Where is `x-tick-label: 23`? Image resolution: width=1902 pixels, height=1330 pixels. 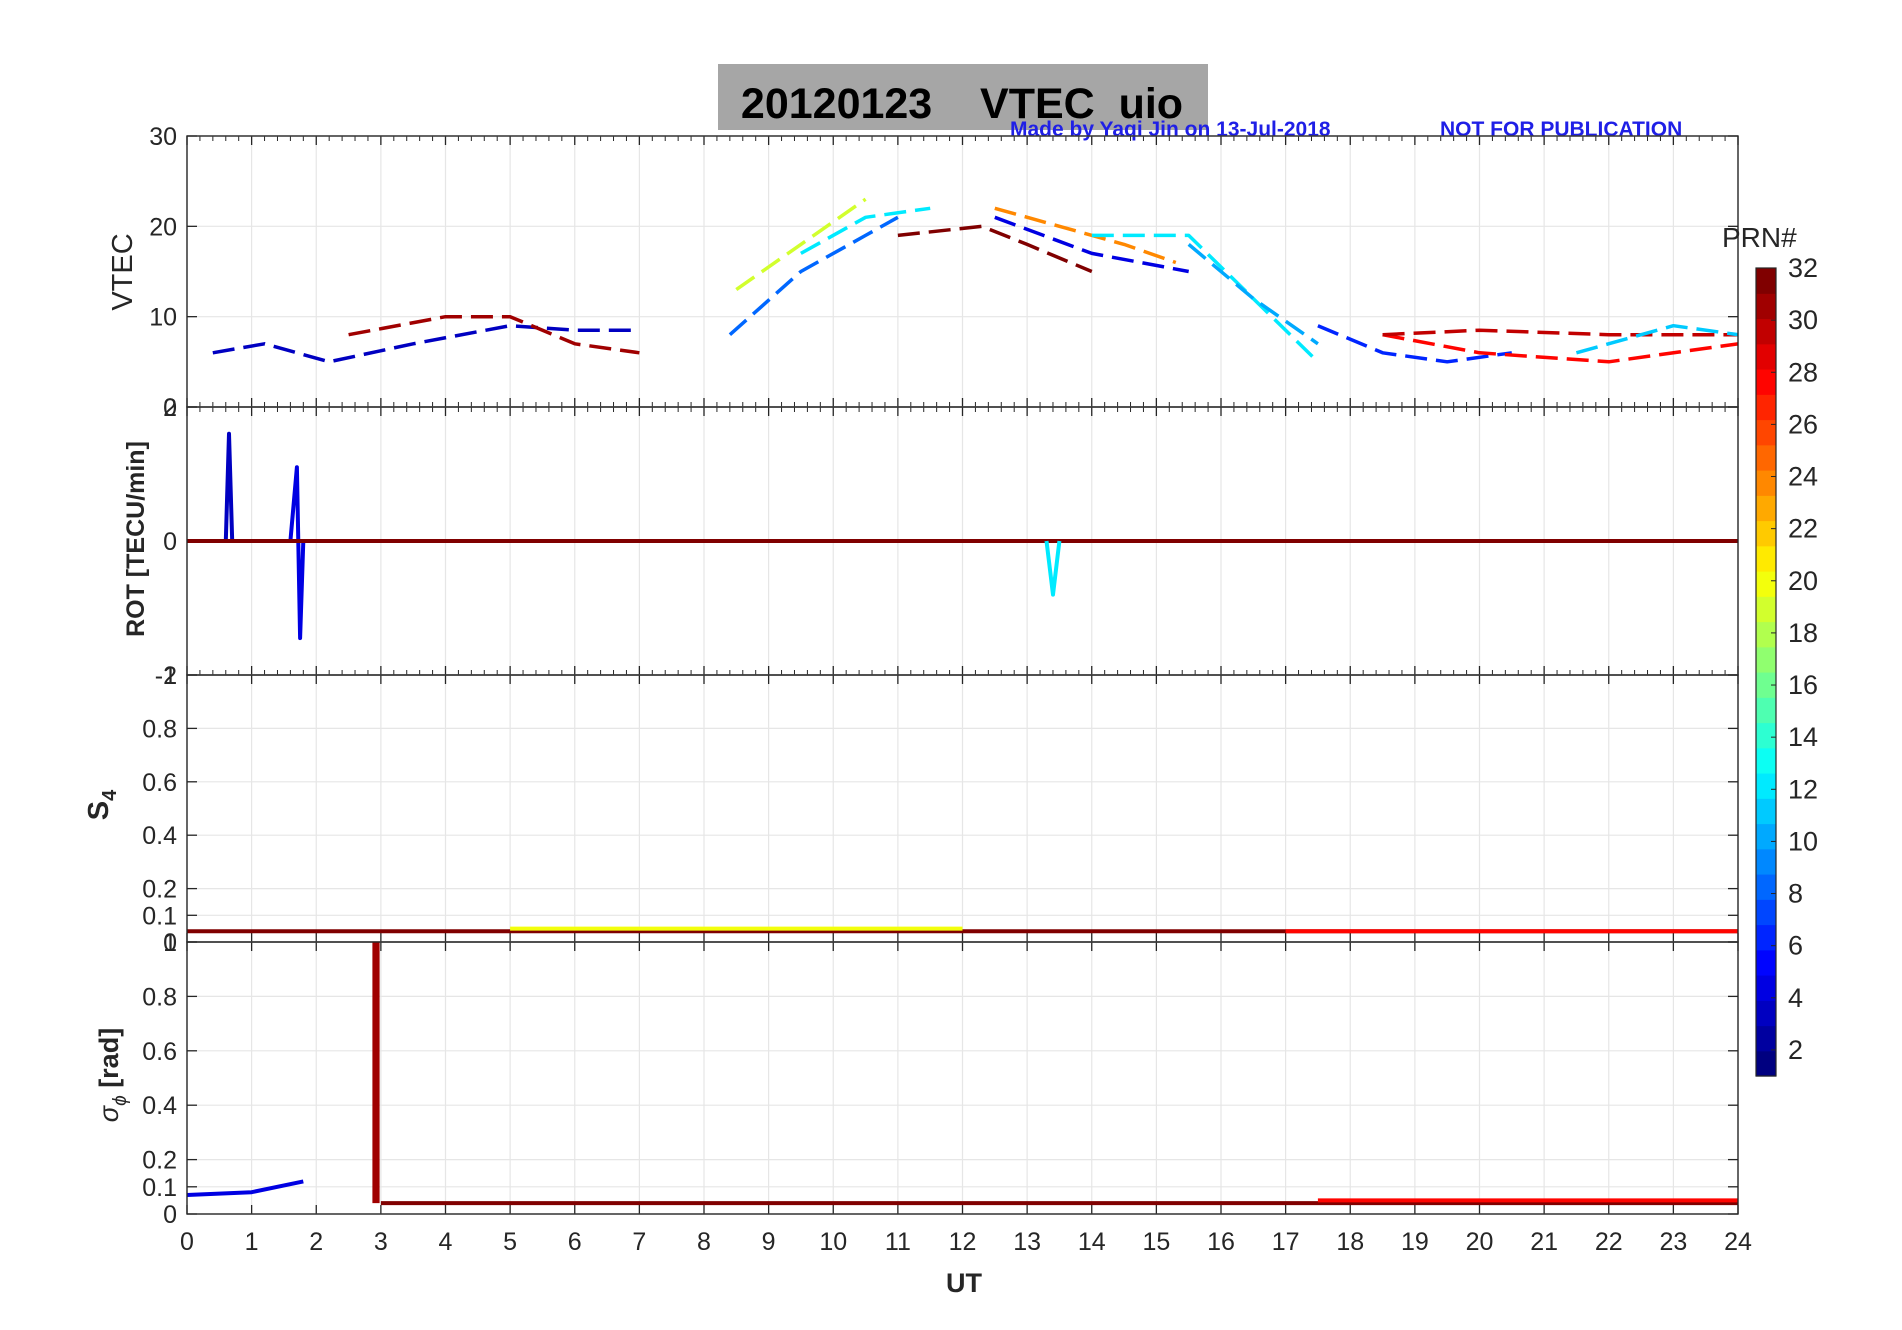 x-tick-label: 23 is located at coordinates (1673, 1242).